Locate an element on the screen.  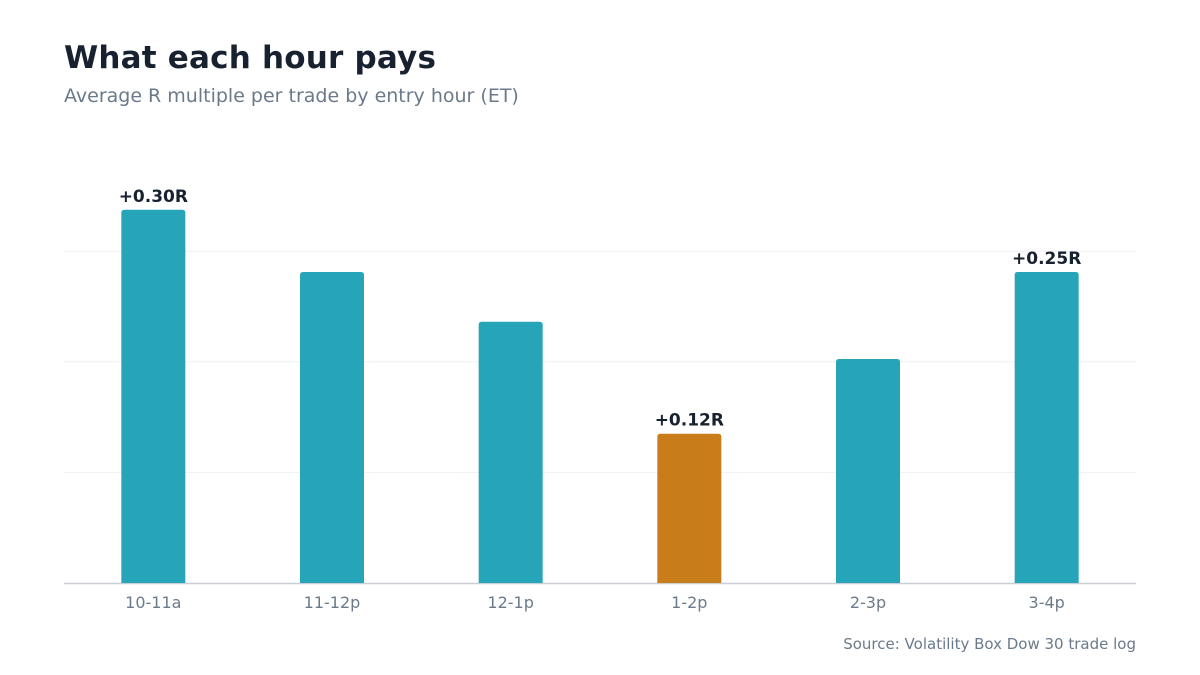
x-tick-label: 11-12p is located at coordinates (332, 602).